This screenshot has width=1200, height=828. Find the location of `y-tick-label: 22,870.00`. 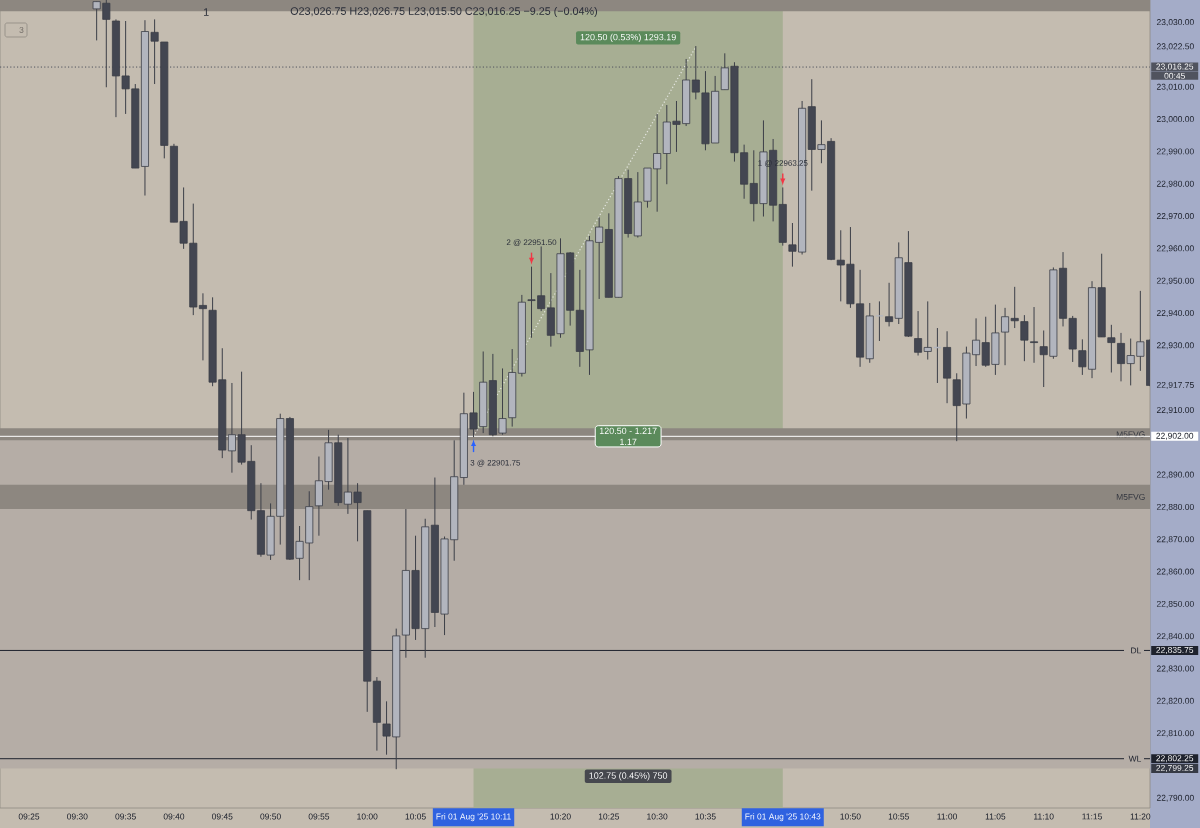

y-tick-label: 22,870.00 is located at coordinates (1175, 540).